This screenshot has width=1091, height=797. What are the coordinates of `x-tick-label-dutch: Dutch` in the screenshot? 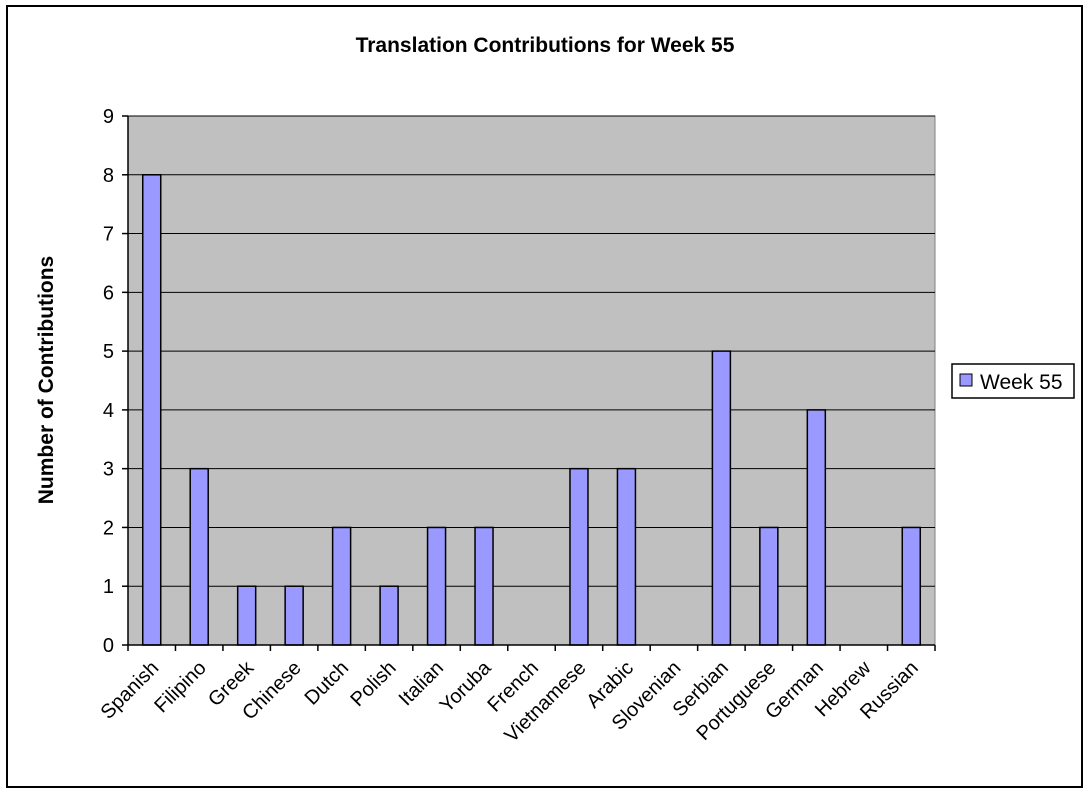 It's located at (327, 683).